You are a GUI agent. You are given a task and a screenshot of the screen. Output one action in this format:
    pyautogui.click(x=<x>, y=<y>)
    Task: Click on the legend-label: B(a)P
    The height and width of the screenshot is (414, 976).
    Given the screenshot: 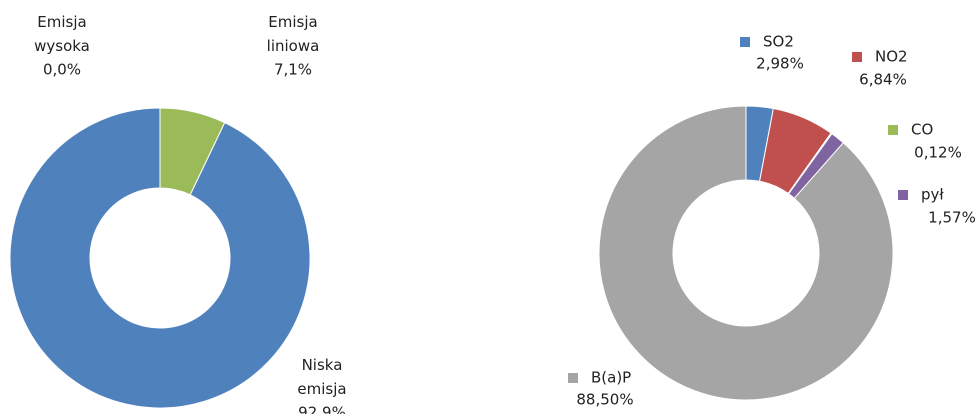 What is the action you would take?
    pyautogui.click(x=611, y=378)
    